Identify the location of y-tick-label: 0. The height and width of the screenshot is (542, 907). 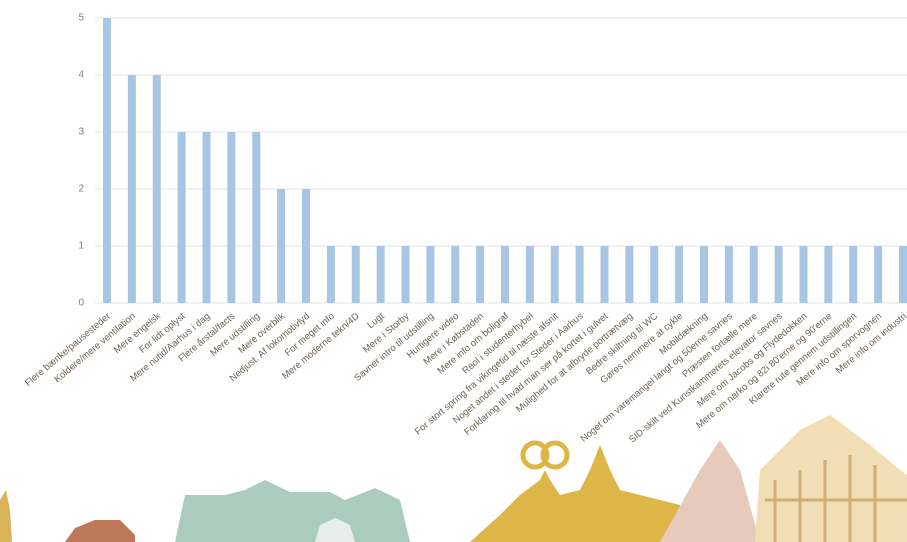
(81, 303).